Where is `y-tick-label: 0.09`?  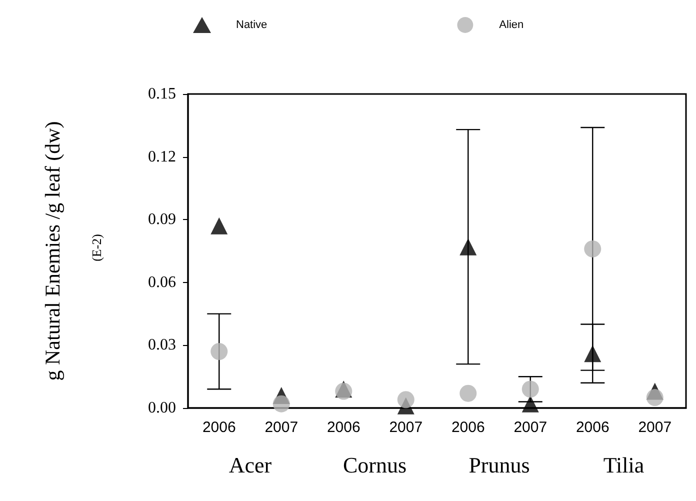
y-tick-label: 0.09 is located at coordinates (162, 219).